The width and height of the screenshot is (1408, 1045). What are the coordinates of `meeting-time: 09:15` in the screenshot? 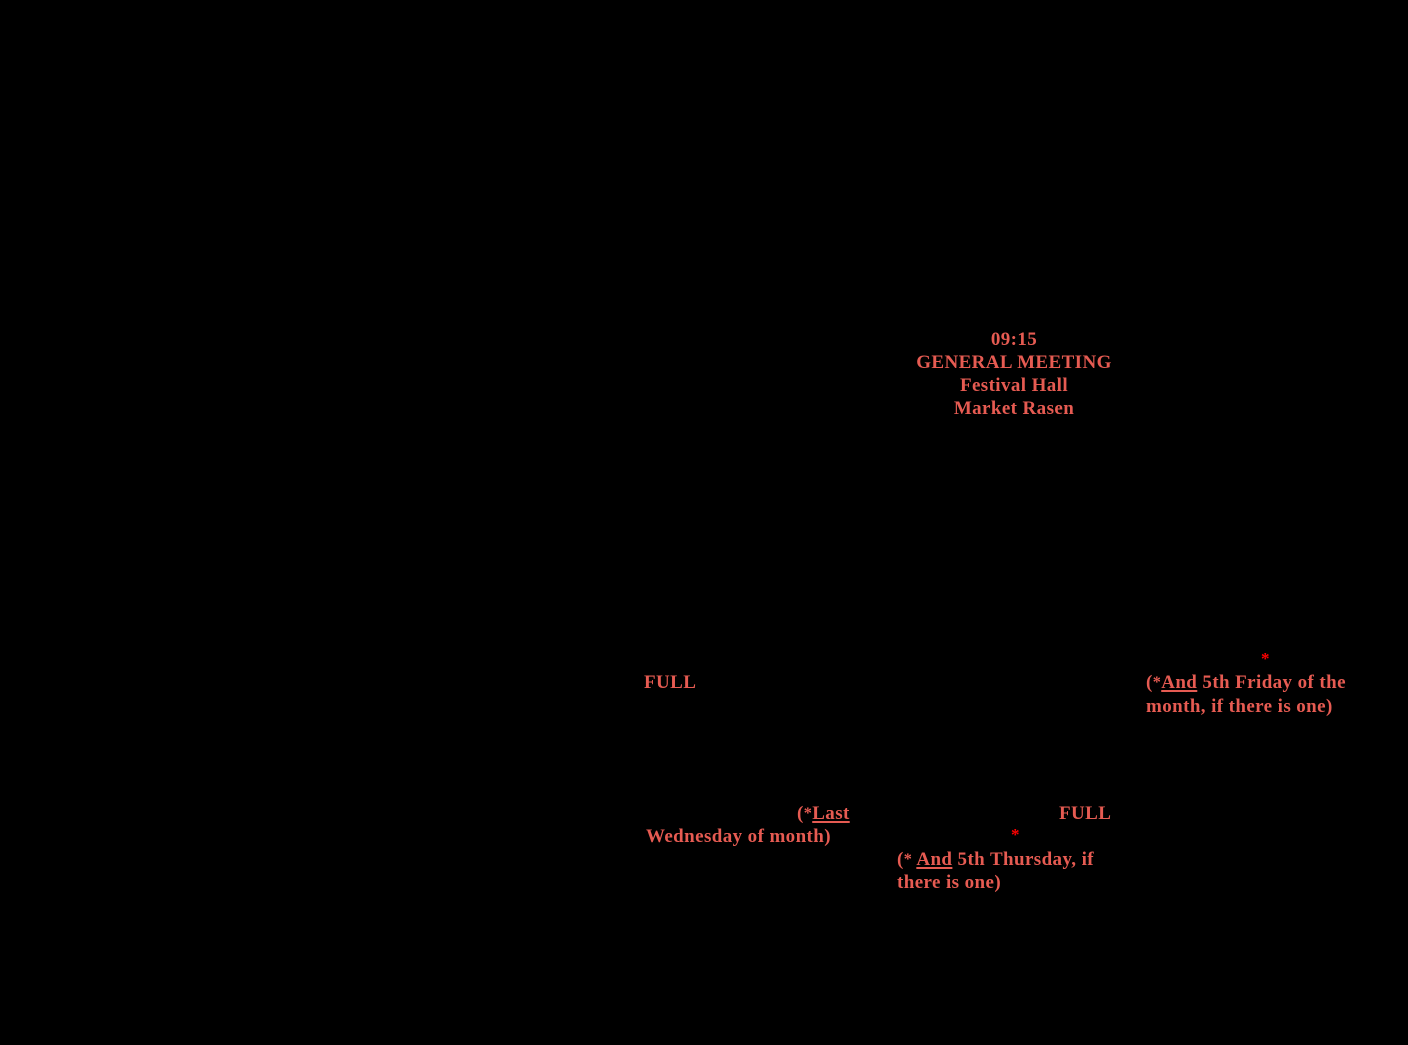 It's located at (1014, 339).